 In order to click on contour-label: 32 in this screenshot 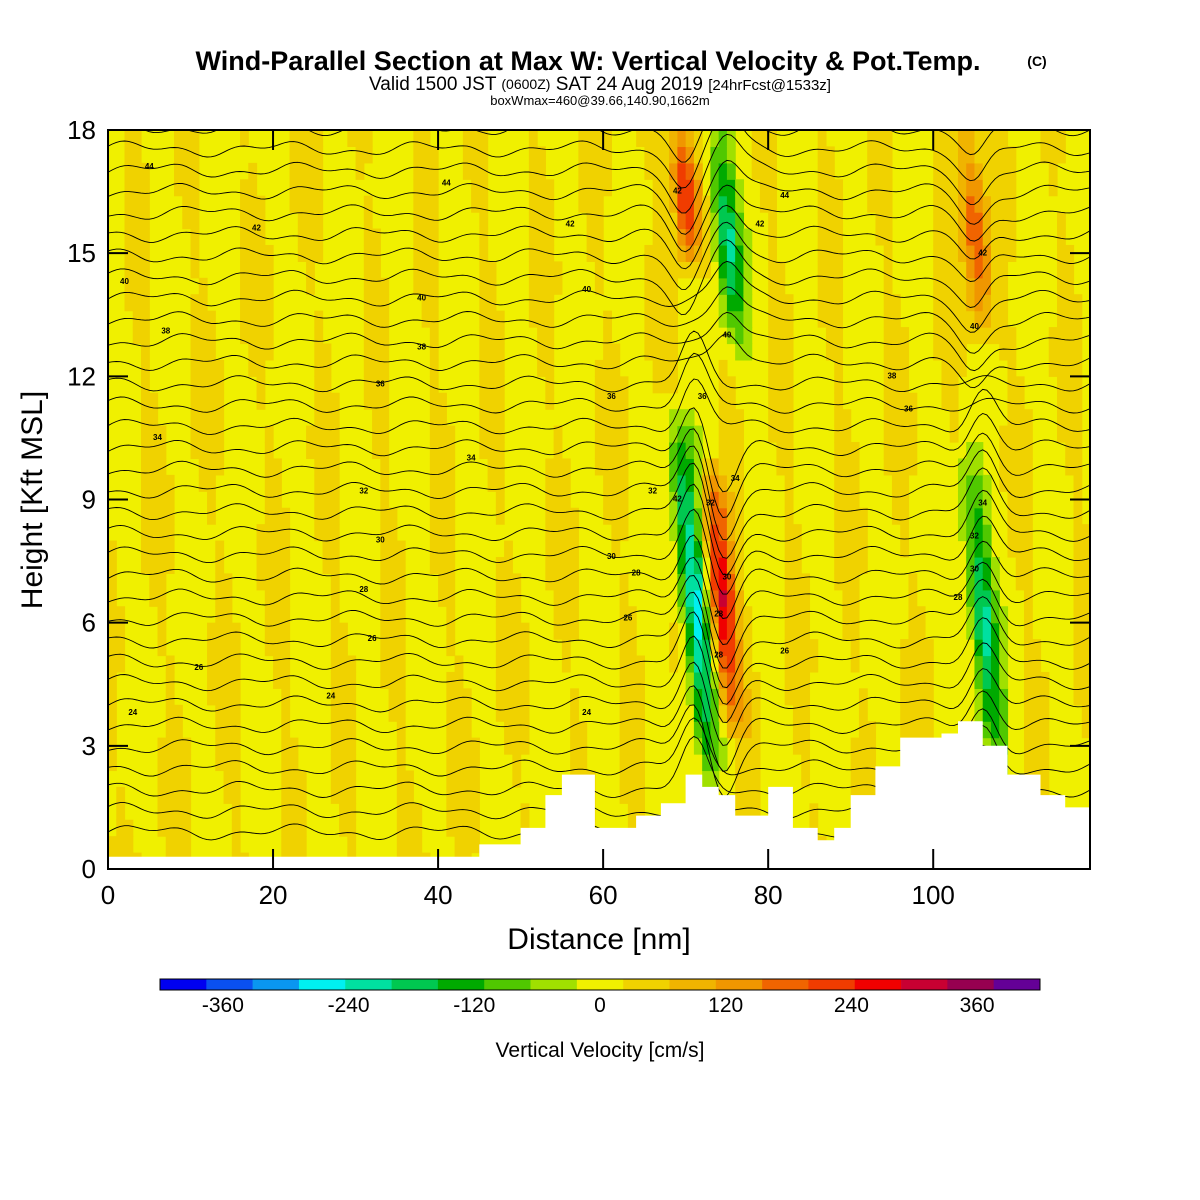, I will do `click(710, 503)`.